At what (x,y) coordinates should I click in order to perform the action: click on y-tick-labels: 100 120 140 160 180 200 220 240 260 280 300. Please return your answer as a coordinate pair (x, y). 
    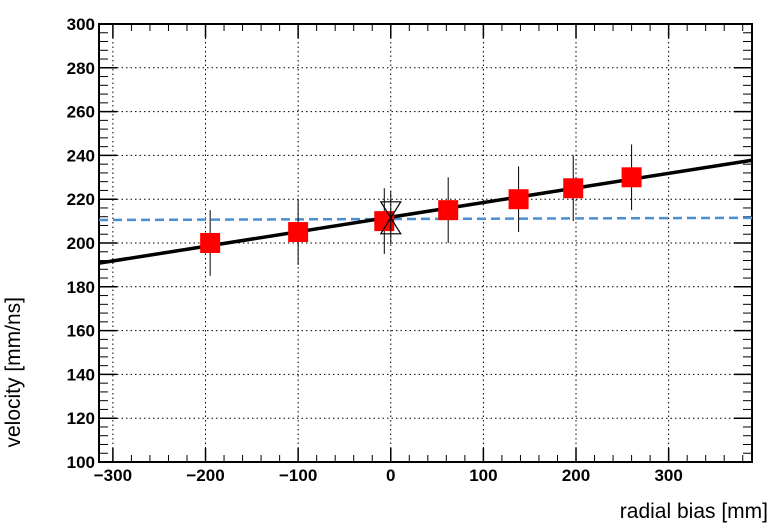
    Looking at the image, I should click on (81, 243).